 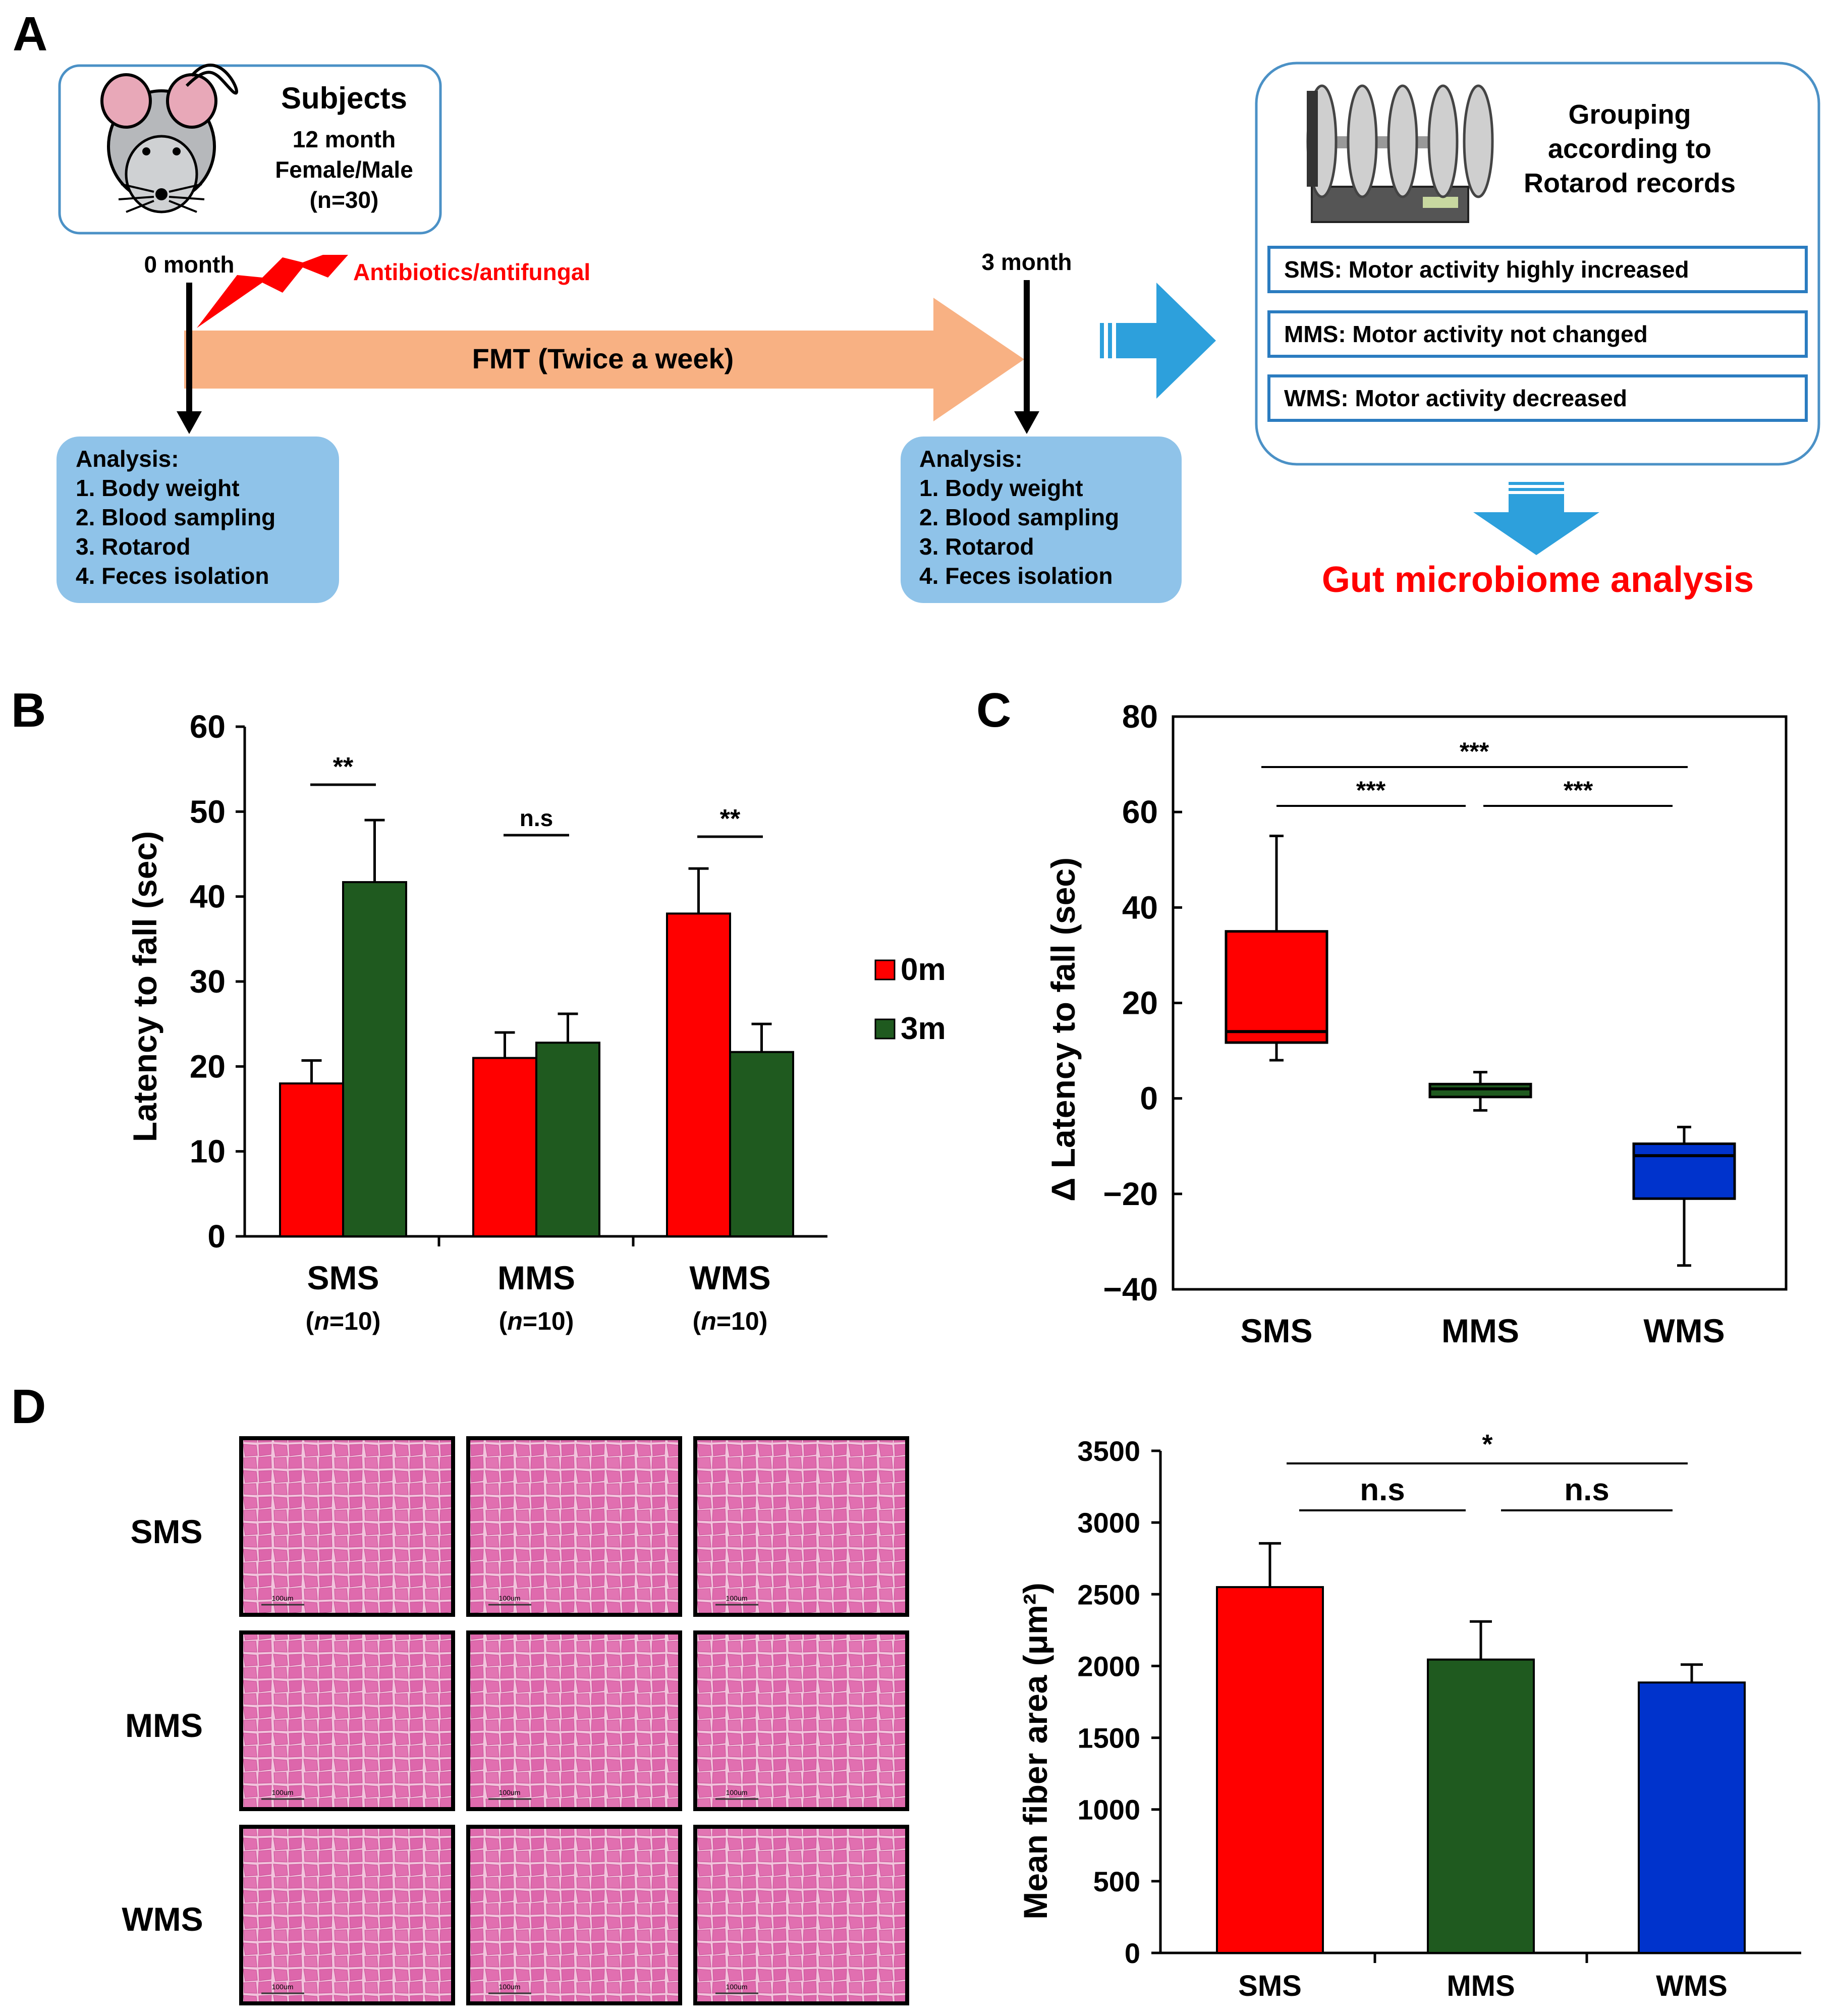 I want to click on group-box-wms, so click(x=1537, y=398).